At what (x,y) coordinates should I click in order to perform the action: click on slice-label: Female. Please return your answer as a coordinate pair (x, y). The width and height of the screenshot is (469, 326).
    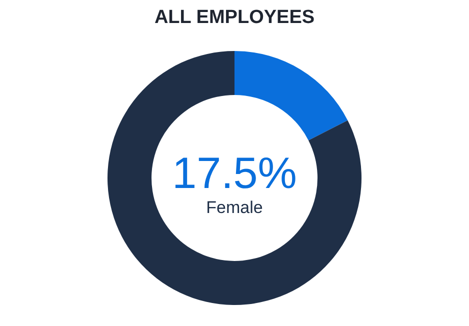
    Looking at the image, I should click on (234, 207).